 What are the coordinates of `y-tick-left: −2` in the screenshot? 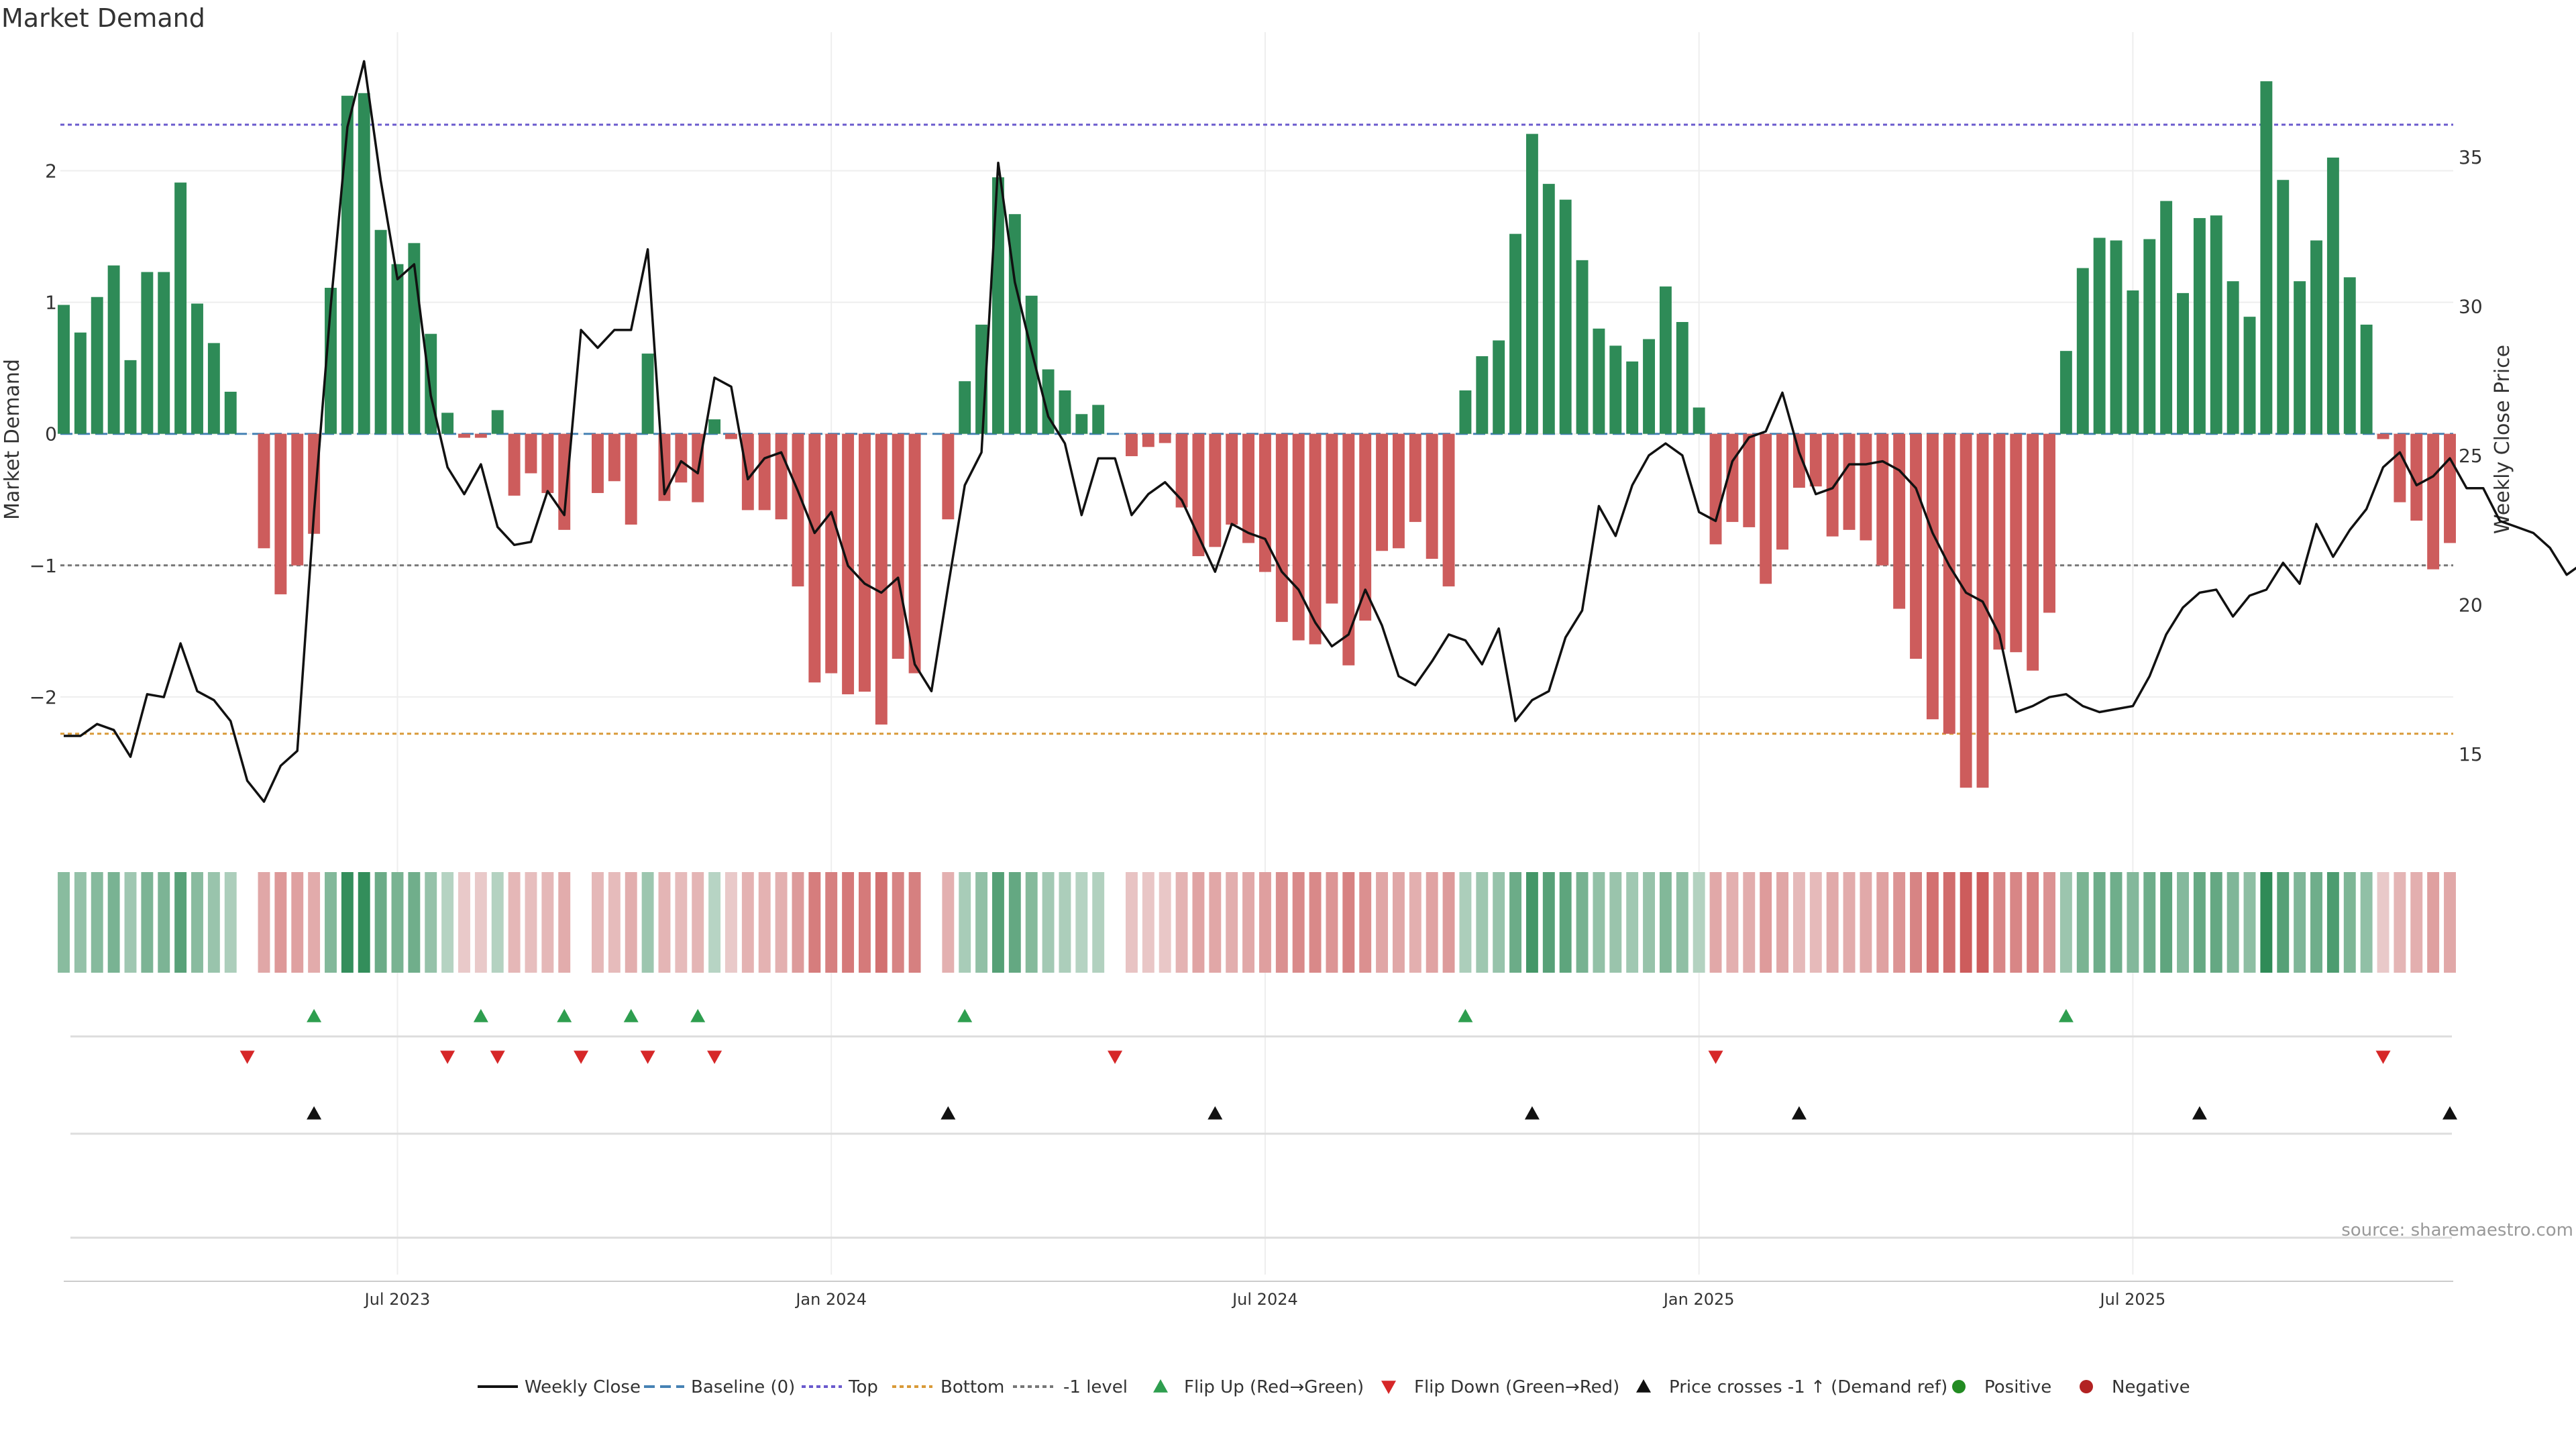 It's located at (43, 697).